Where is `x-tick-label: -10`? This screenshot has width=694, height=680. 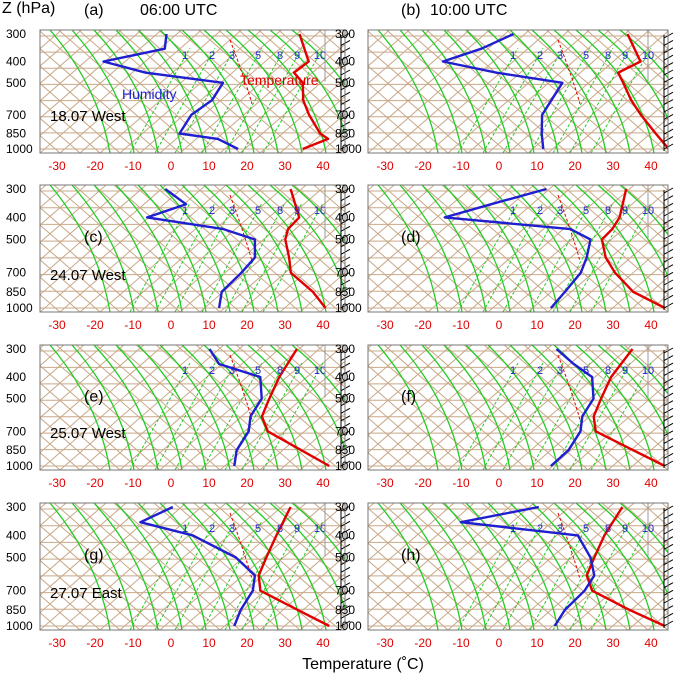
x-tick-label: -10 is located at coordinates (461, 483).